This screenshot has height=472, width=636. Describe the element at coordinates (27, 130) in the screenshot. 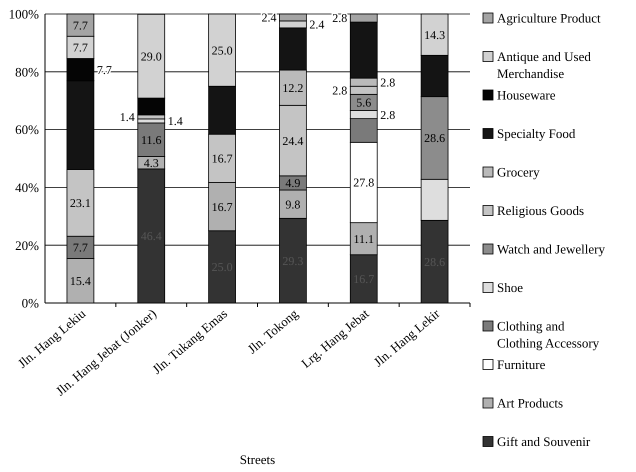

I see `y-tick-label: 60%` at that location.